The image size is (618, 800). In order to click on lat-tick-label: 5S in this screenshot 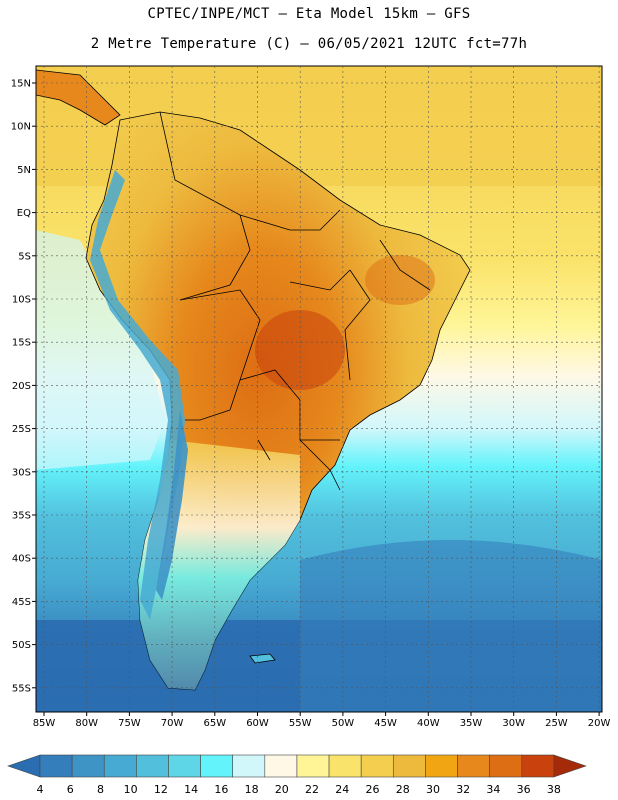, I will do `click(24, 256)`.